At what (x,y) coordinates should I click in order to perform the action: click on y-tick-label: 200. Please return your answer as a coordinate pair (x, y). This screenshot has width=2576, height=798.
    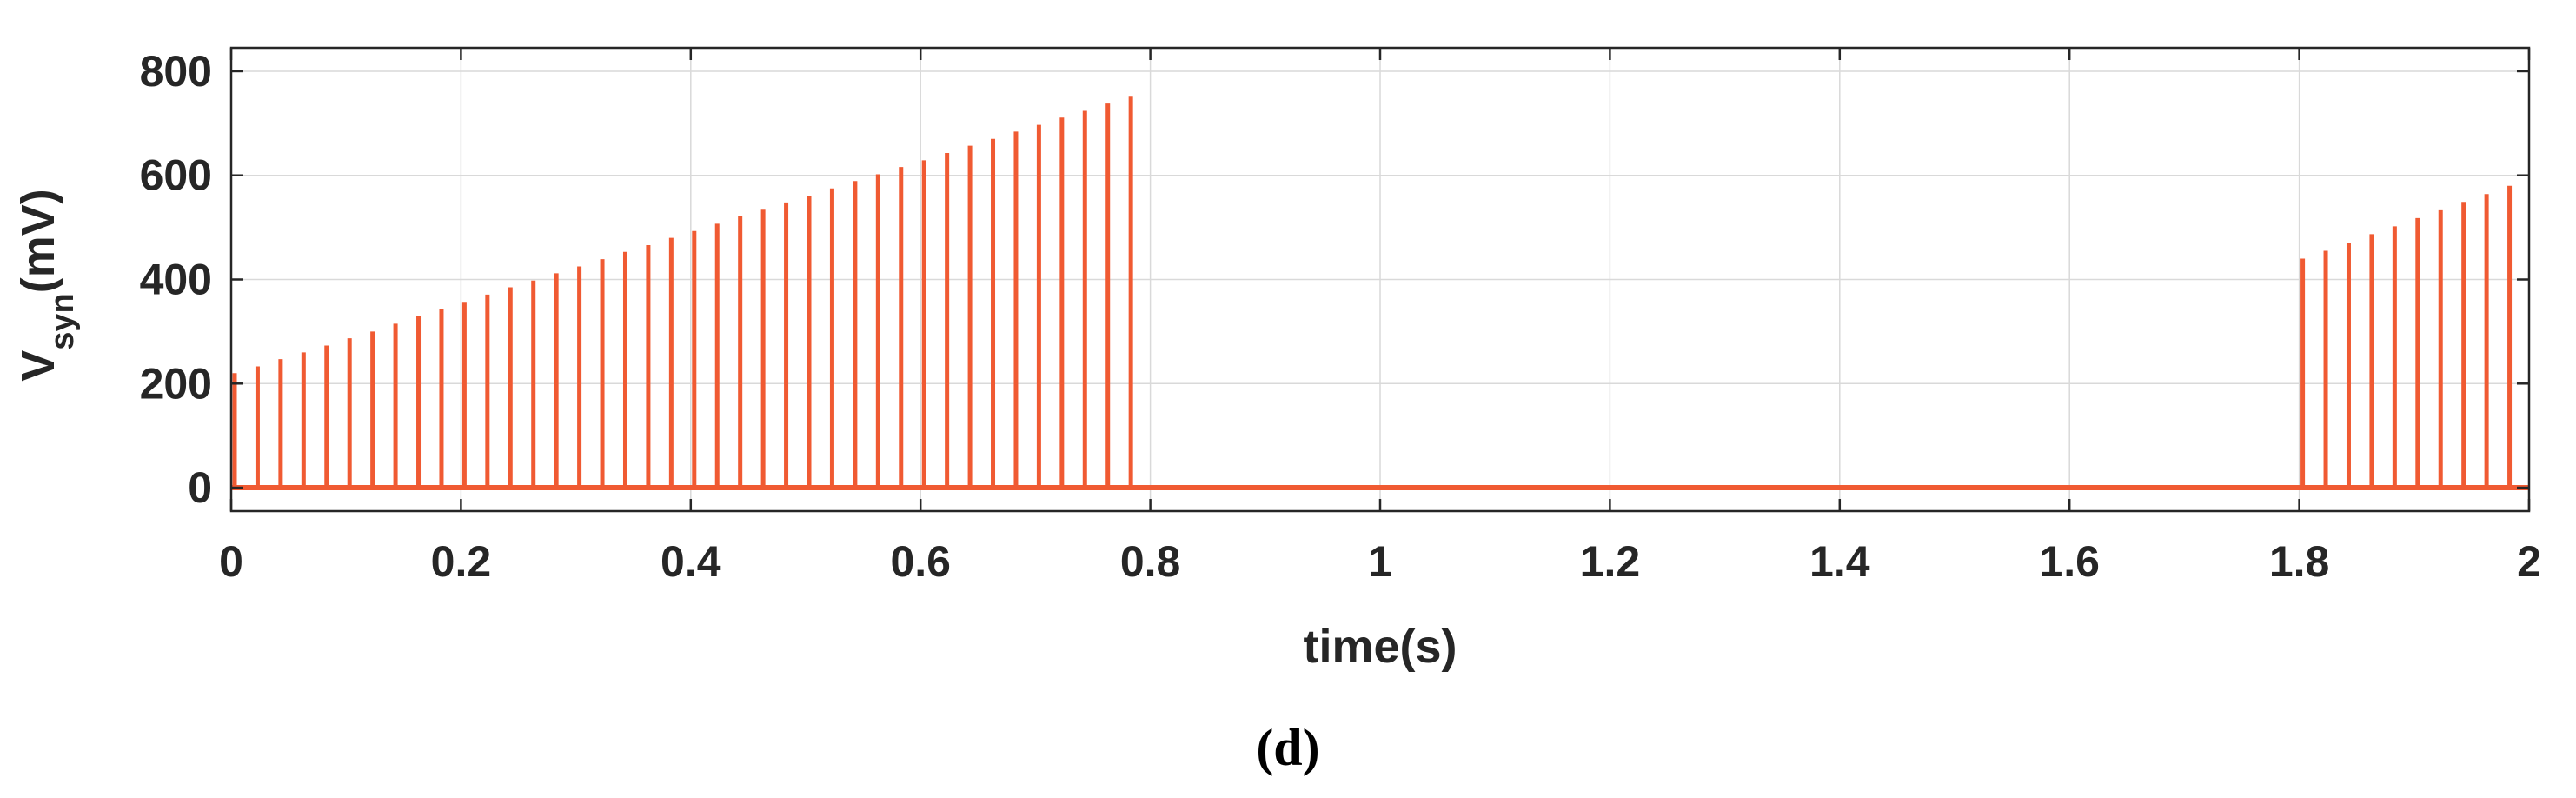
    Looking at the image, I should click on (176, 383).